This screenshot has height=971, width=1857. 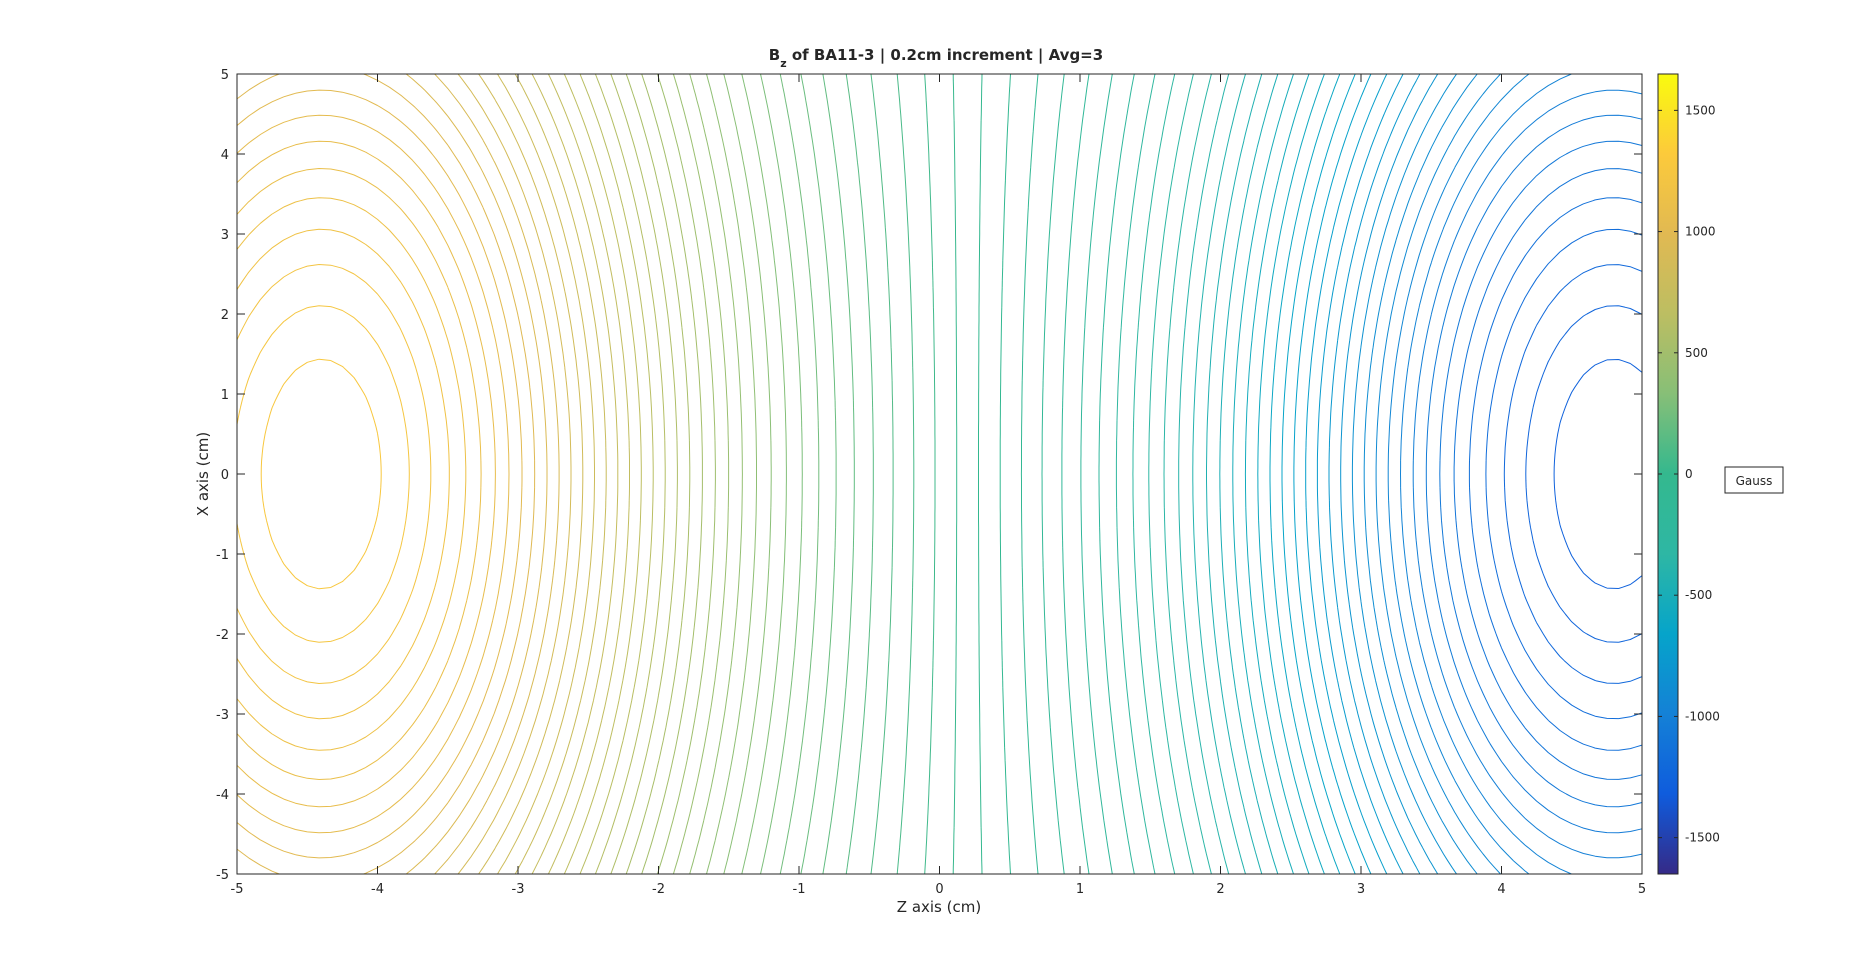 What do you see at coordinates (1501, 889) in the screenshot?
I see `x-tick-label: 4` at bounding box center [1501, 889].